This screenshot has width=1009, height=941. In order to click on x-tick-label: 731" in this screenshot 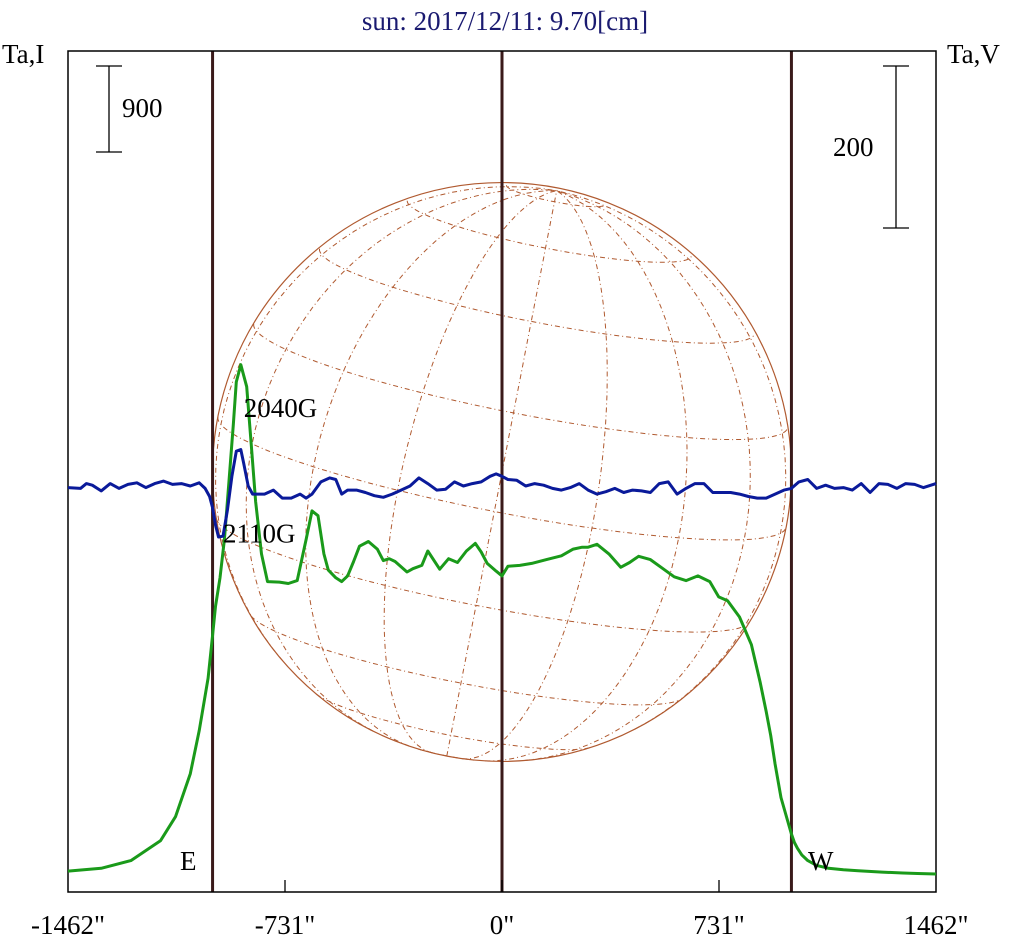, I will do `click(719, 925)`.